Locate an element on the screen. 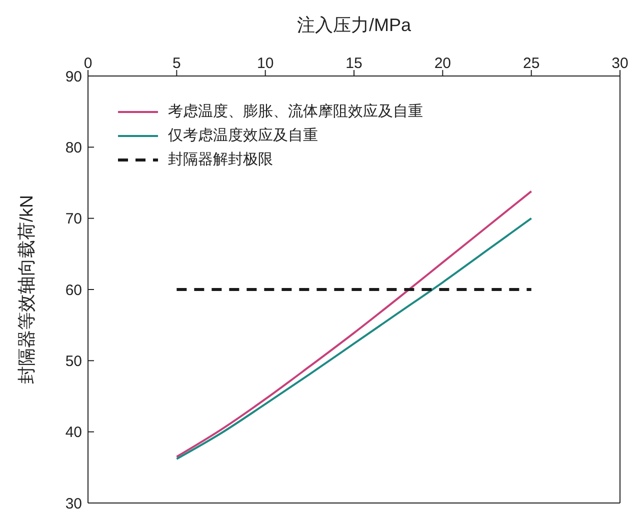 The height and width of the screenshot is (523, 640). legend-label: 封隔器解封极限 is located at coordinates (220, 160).